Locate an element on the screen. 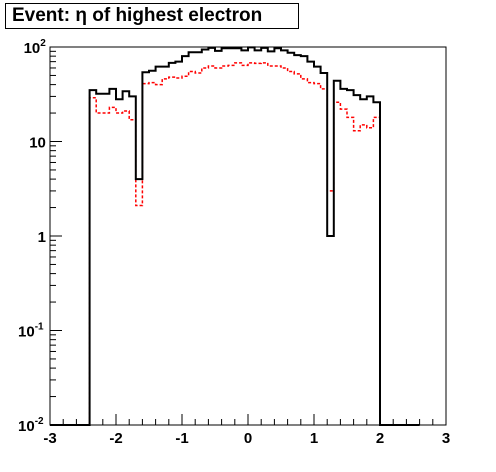 The image size is (496, 472). y-tick-exponent: -1 is located at coordinates (39, 327).